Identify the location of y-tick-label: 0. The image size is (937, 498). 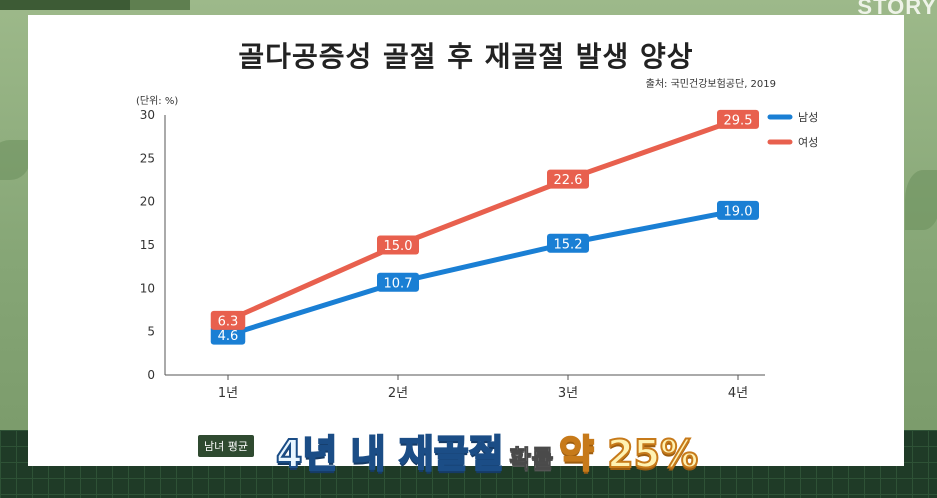
(151, 375).